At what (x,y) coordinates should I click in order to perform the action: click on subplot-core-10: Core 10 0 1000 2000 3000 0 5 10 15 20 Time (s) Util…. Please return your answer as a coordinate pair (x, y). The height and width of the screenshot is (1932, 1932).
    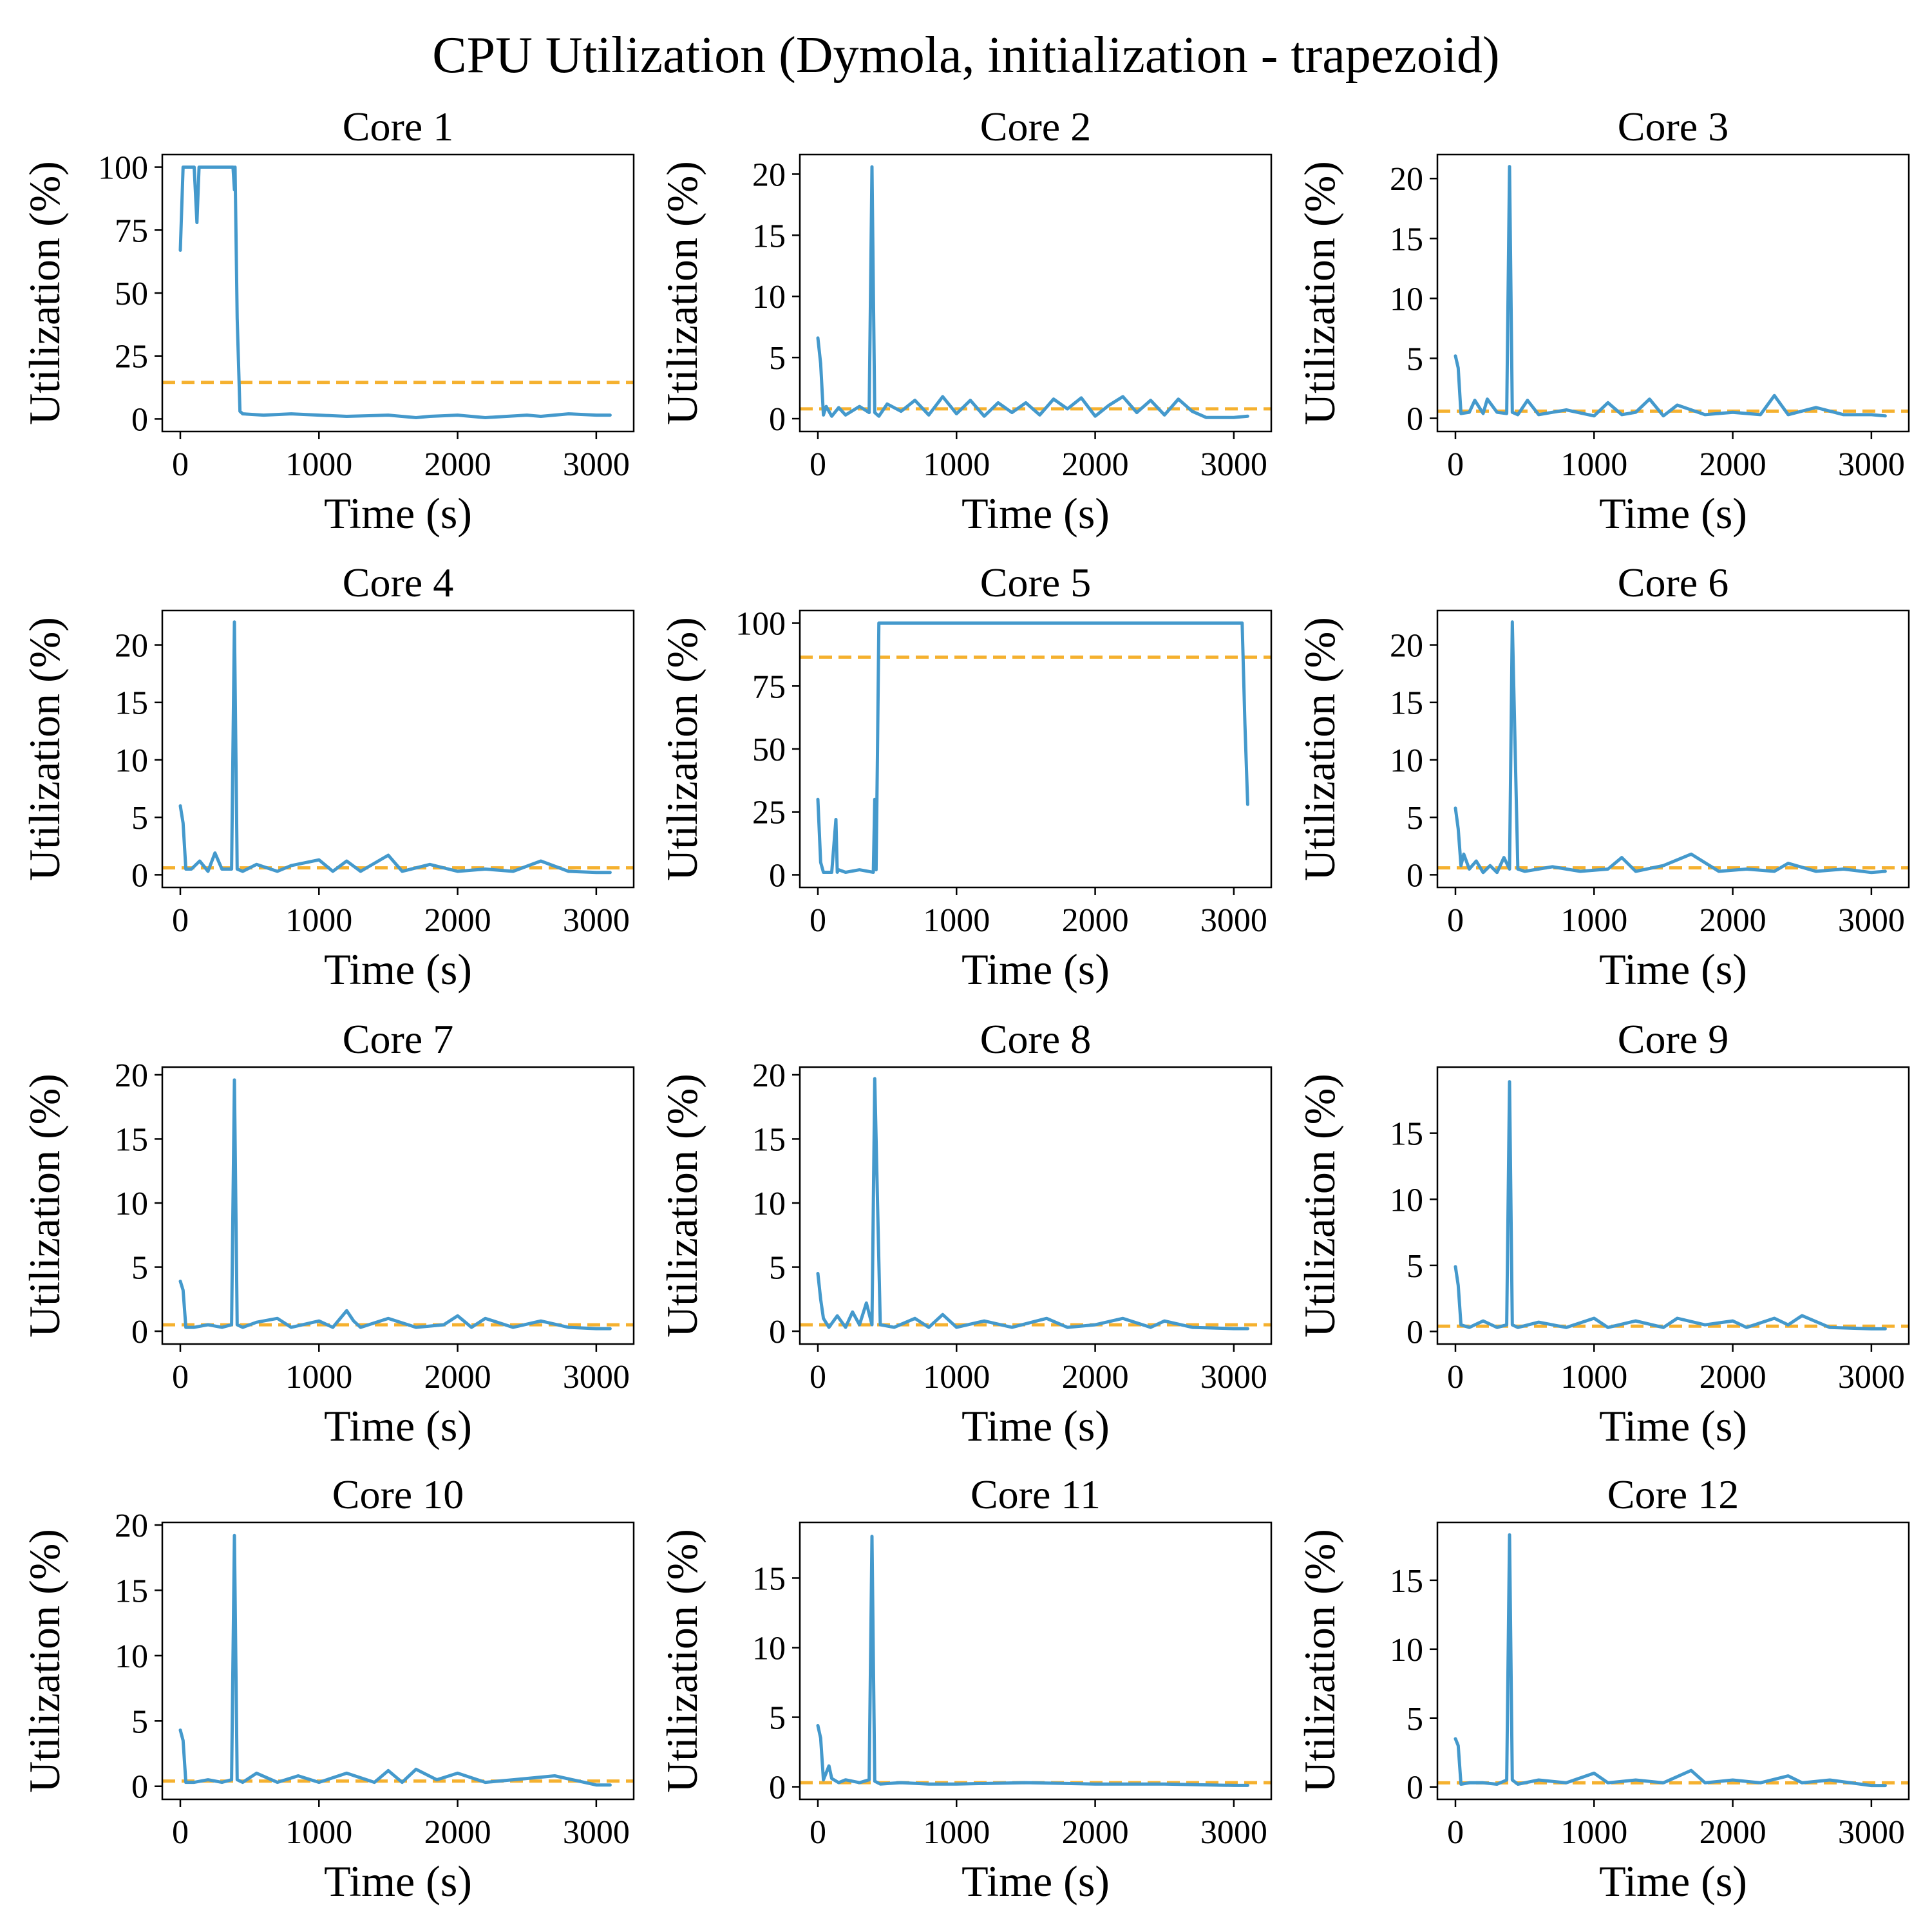
    Looking at the image, I should click on (327, 1689).